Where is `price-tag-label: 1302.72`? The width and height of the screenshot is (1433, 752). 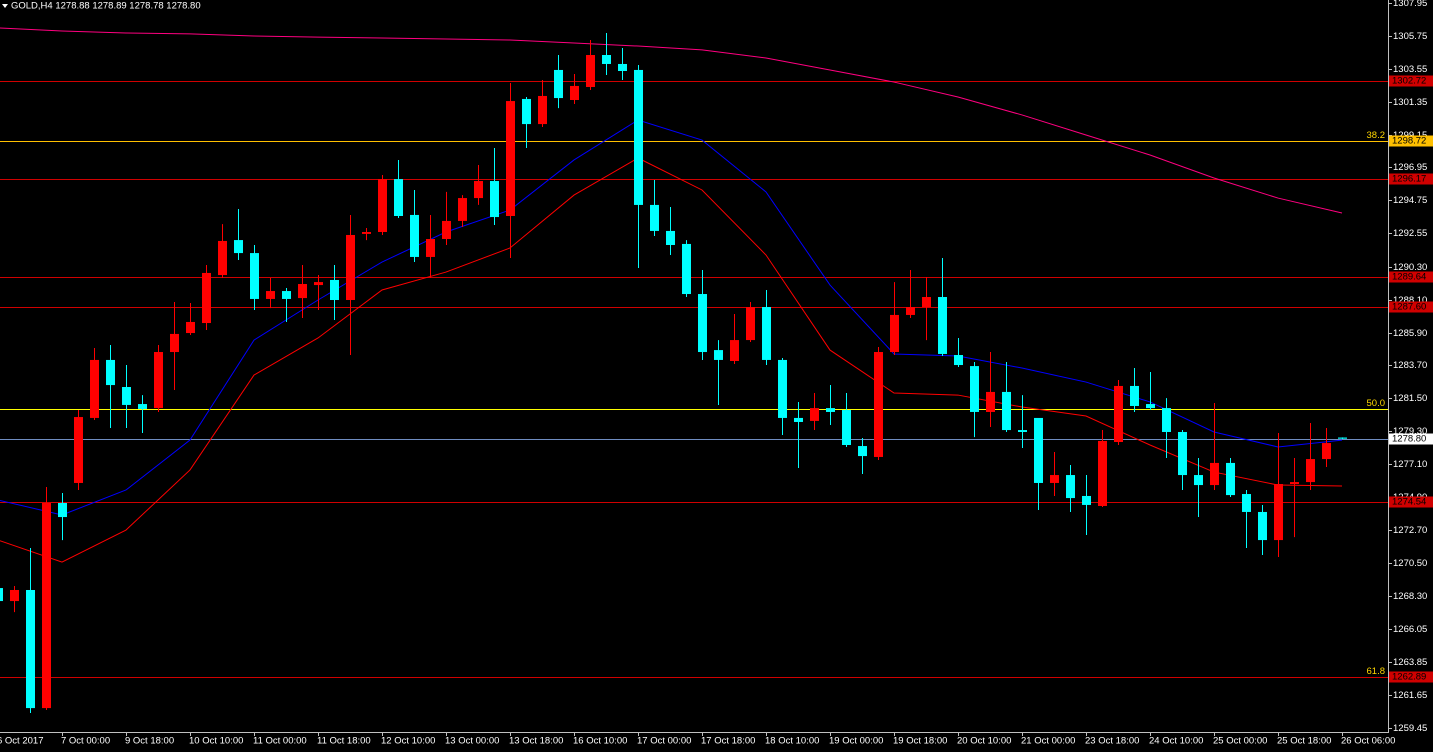
price-tag-label: 1302.72 is located at coordinates (1409, 81).